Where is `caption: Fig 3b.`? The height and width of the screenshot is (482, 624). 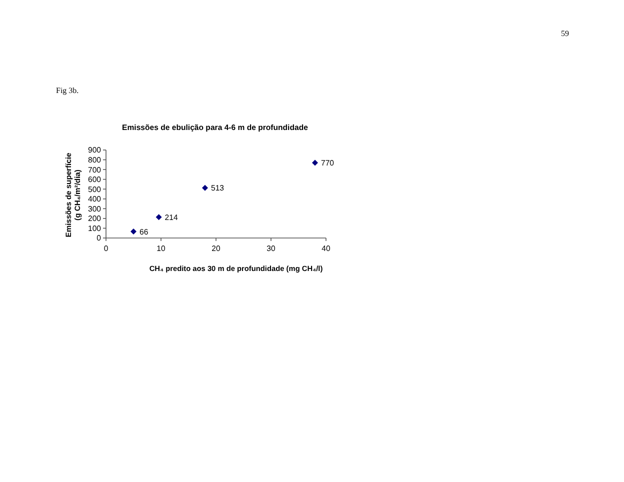
caption: Fig 3b. is located at coordinates (67, 90).